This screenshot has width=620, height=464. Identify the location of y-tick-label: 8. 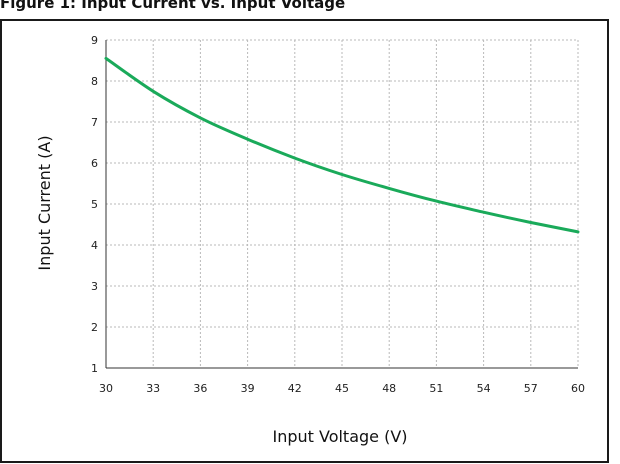
(94, 81).